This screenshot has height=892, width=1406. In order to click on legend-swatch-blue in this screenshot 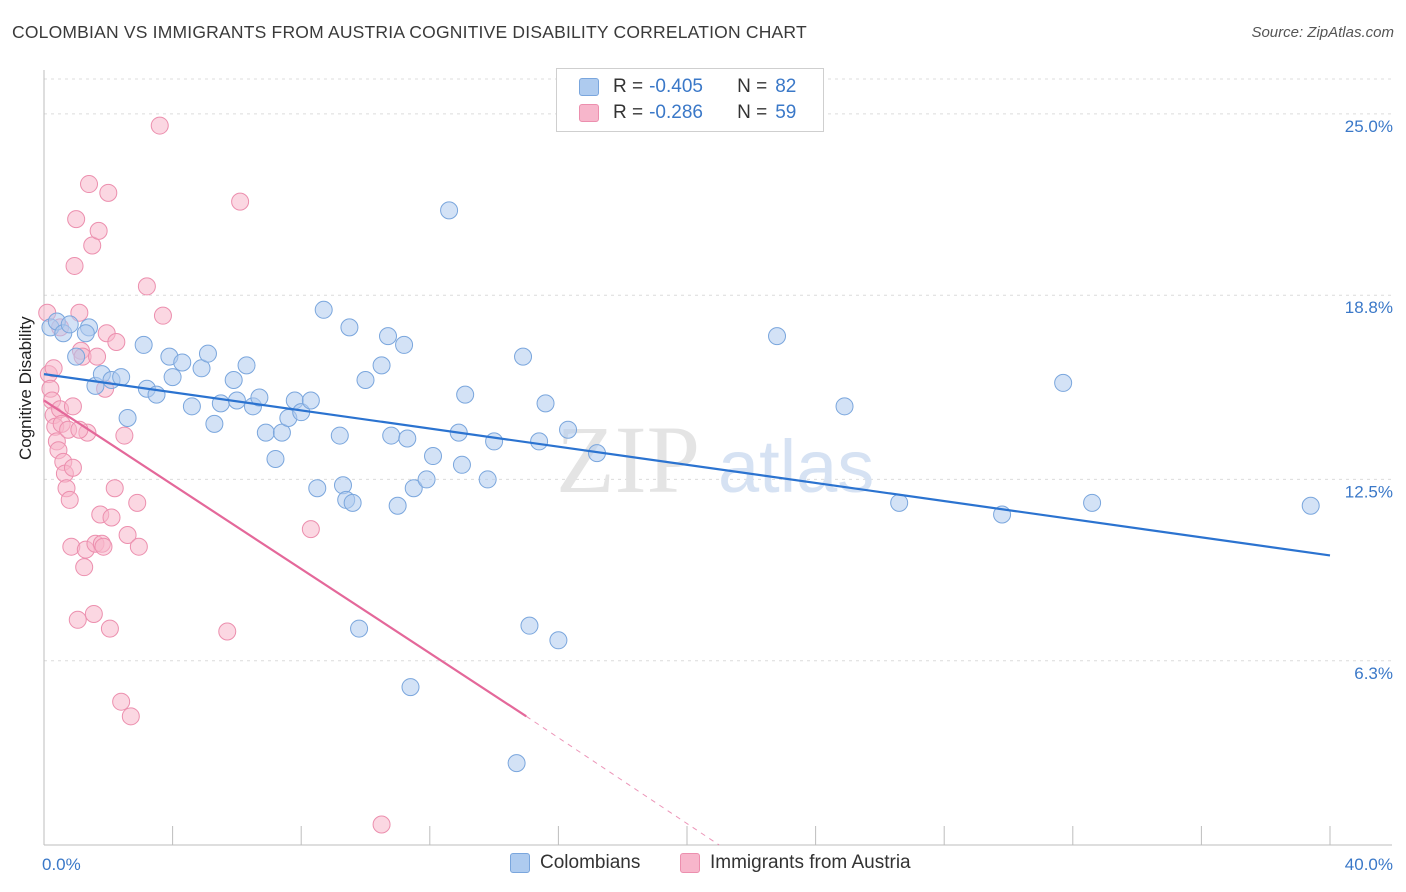, I will do `click(589, 87)`.